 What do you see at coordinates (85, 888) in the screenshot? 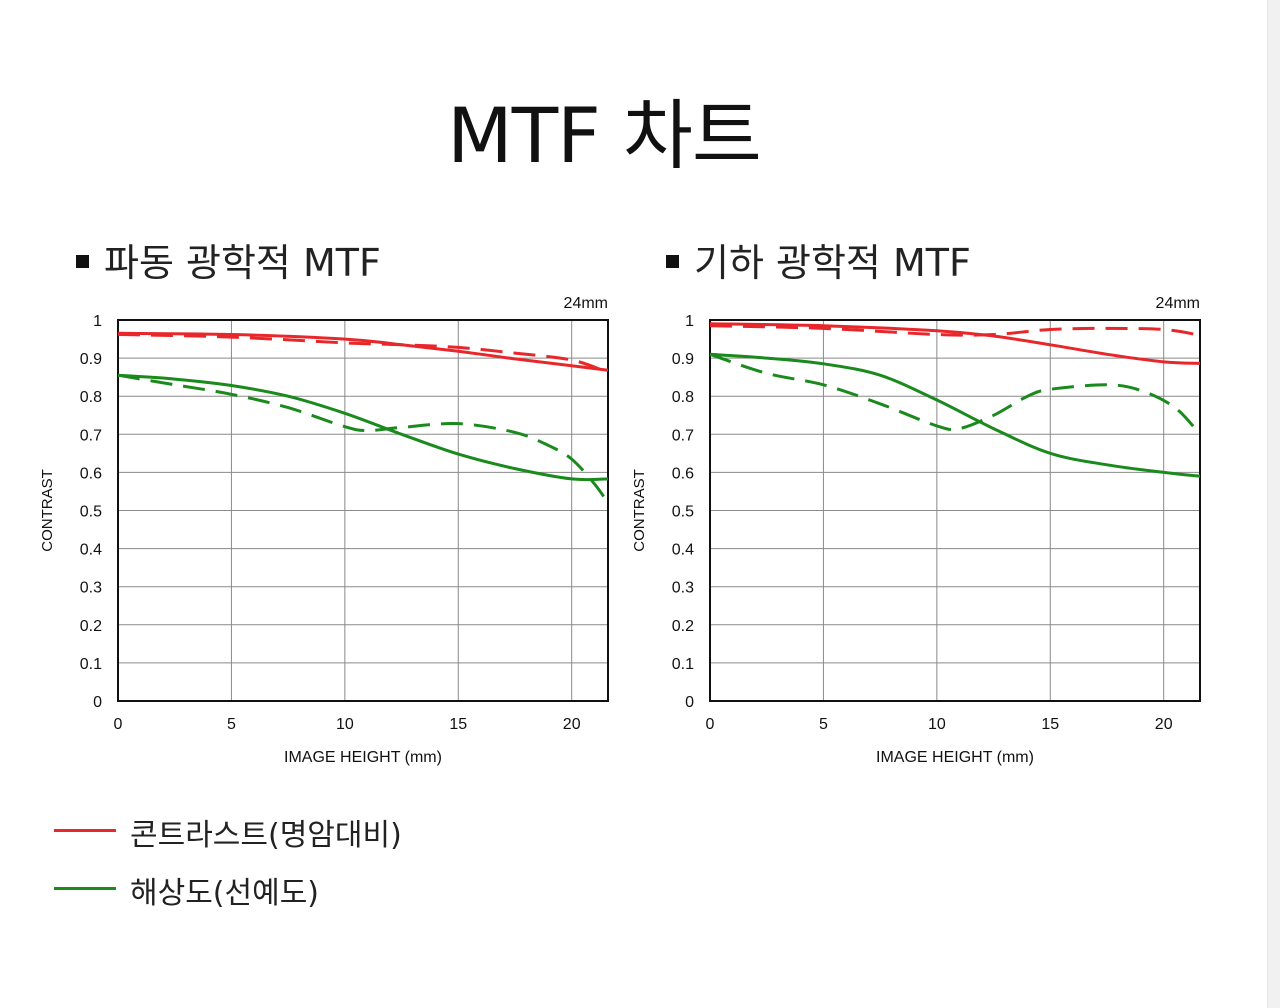
I see `legend-swatch-resolution` at bounding box center [85, 888].